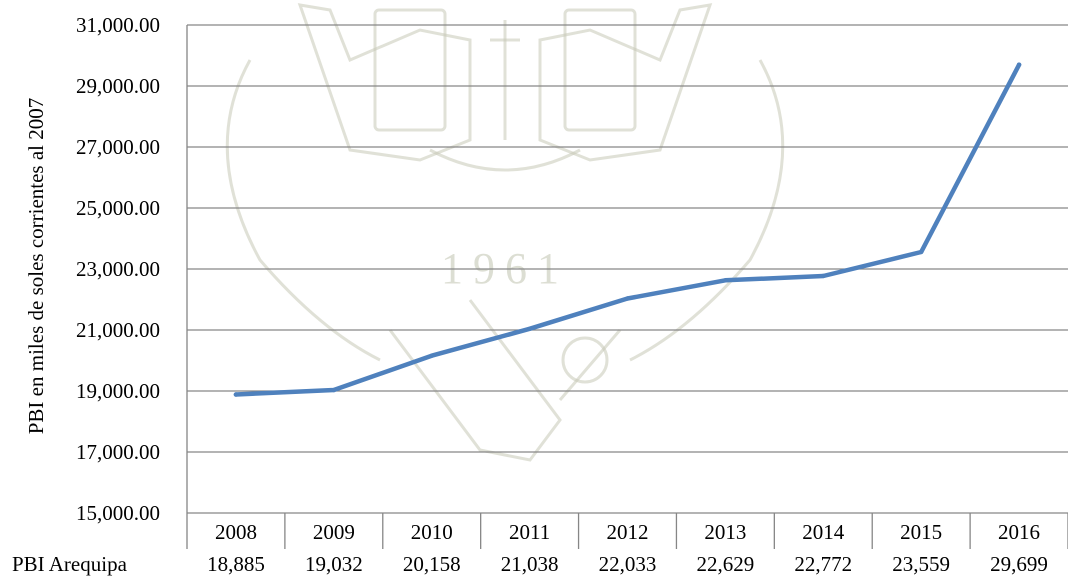  What do you see at coordinates (432, 564) in the screenshot?
I see `data-table-value: 20,158` at bounding box center [432, 564].